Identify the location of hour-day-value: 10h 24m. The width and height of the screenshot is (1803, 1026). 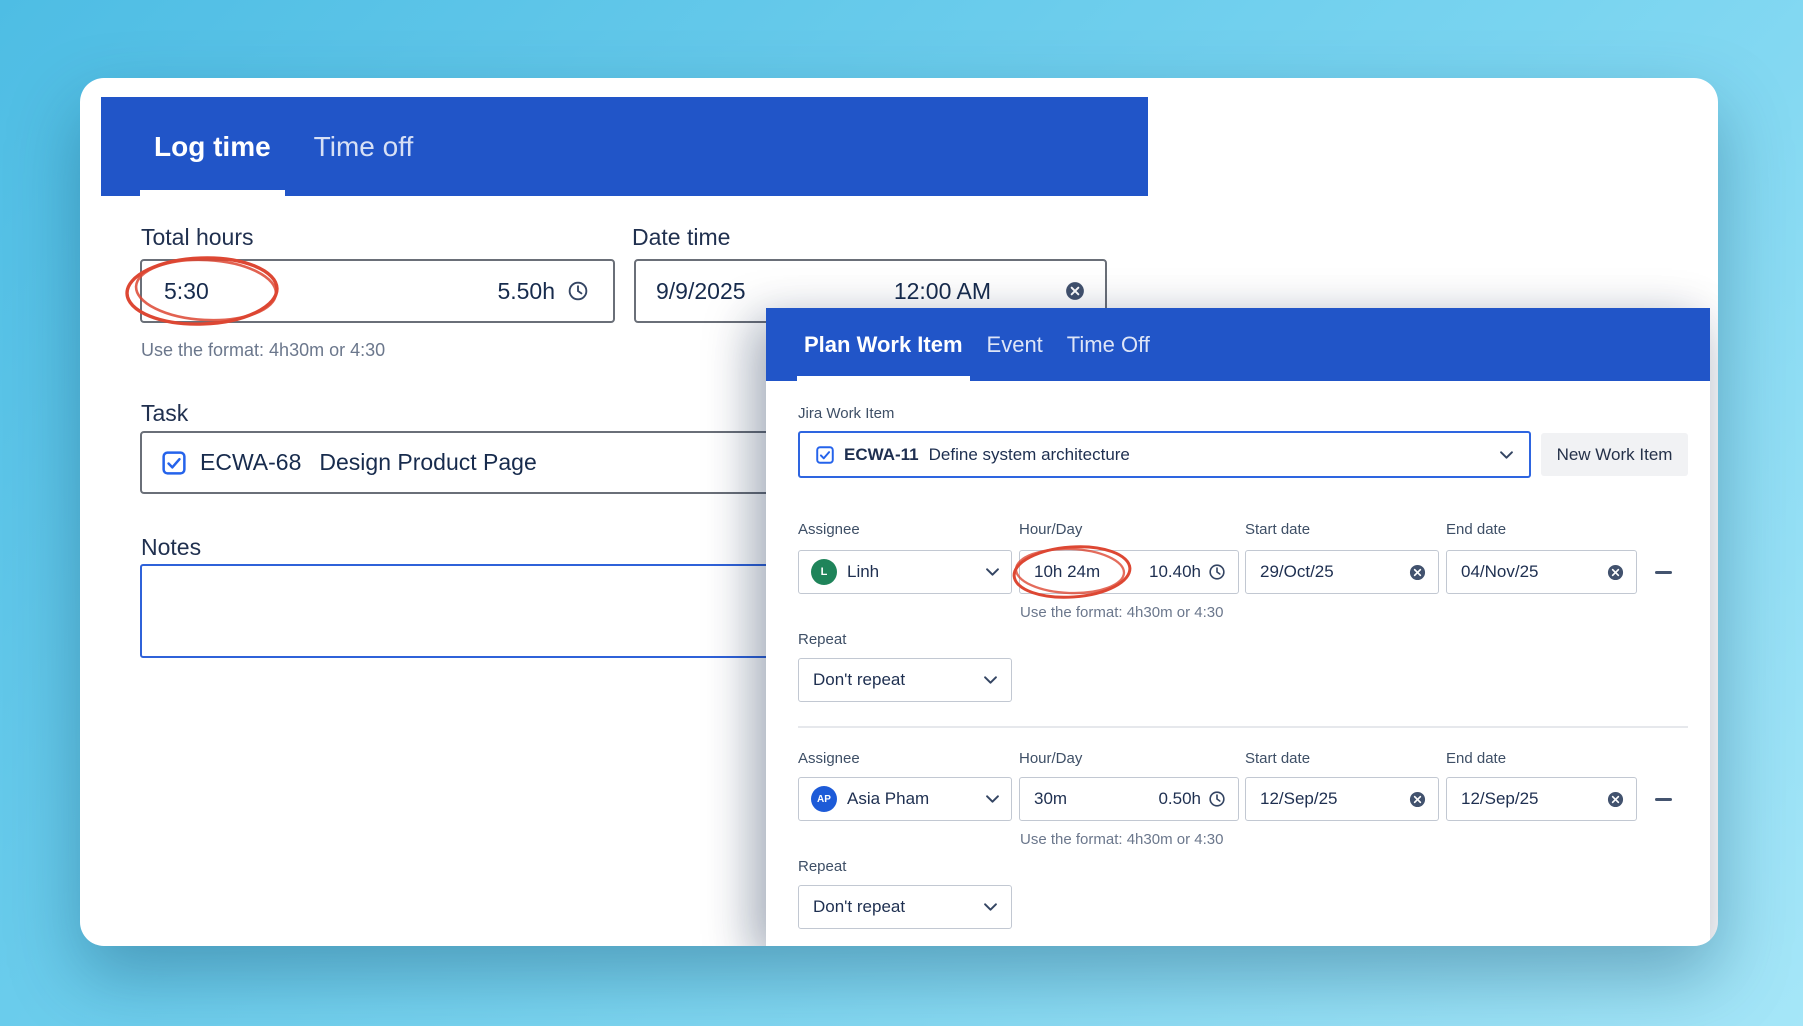
(1067, 571).